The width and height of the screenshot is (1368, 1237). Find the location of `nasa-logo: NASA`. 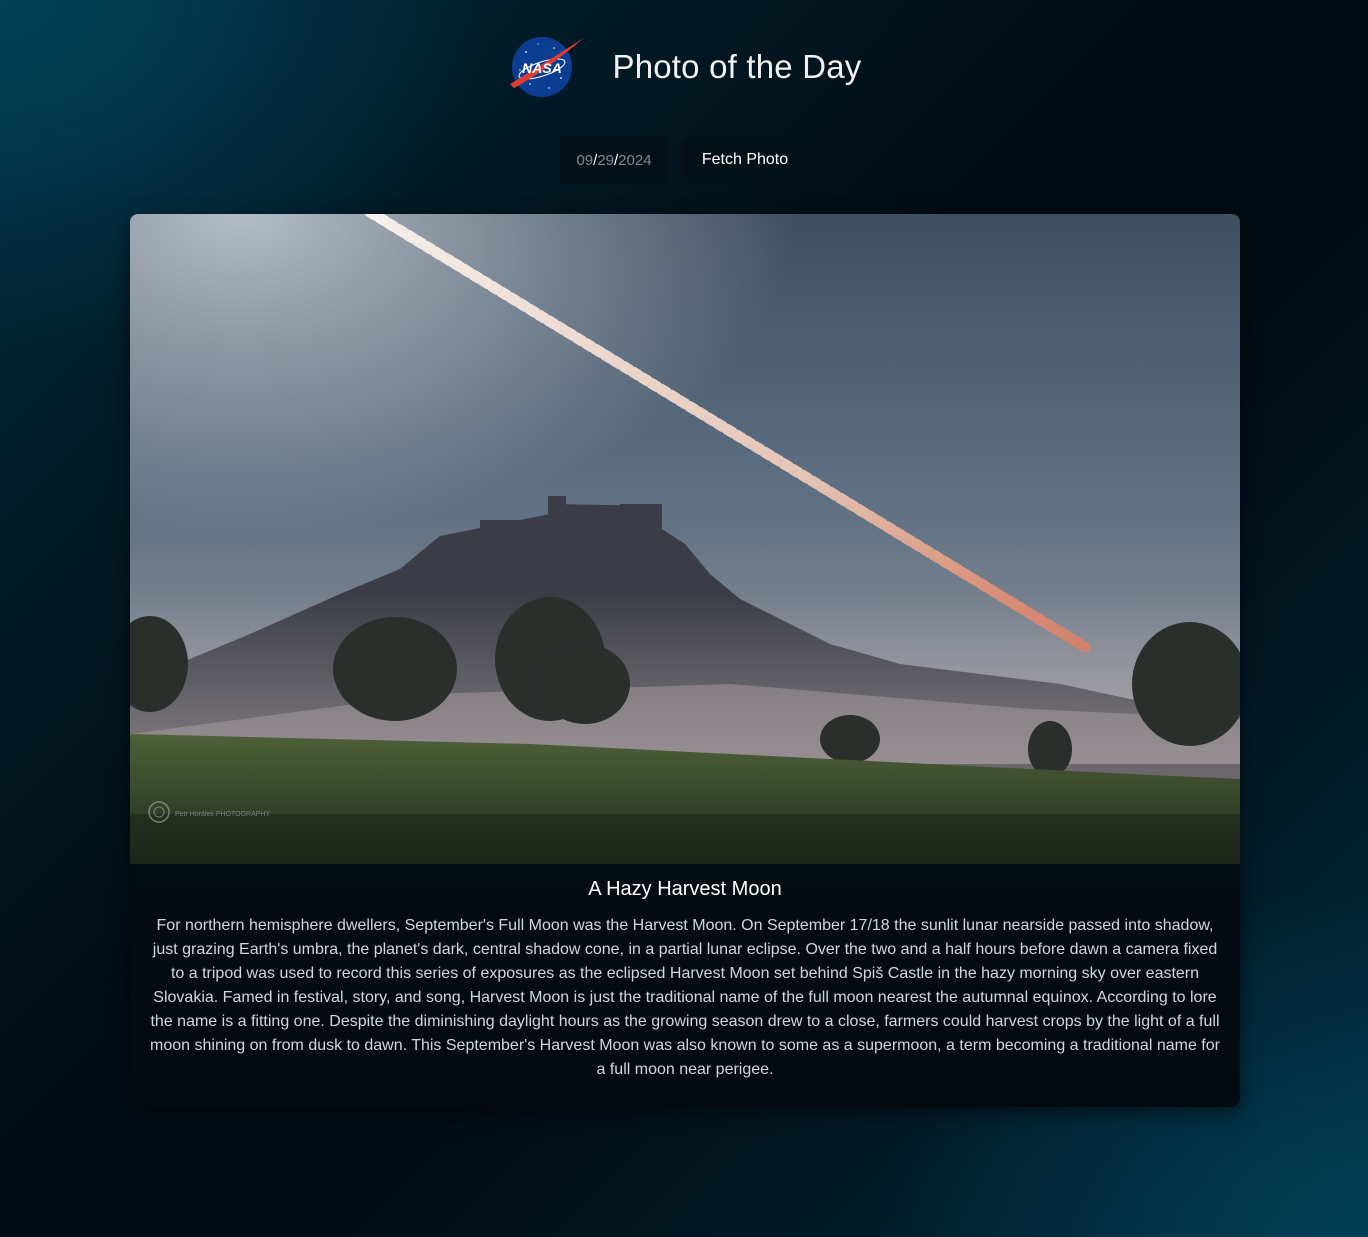

nasa-logo: NASA is located at coordinates (547, 67).